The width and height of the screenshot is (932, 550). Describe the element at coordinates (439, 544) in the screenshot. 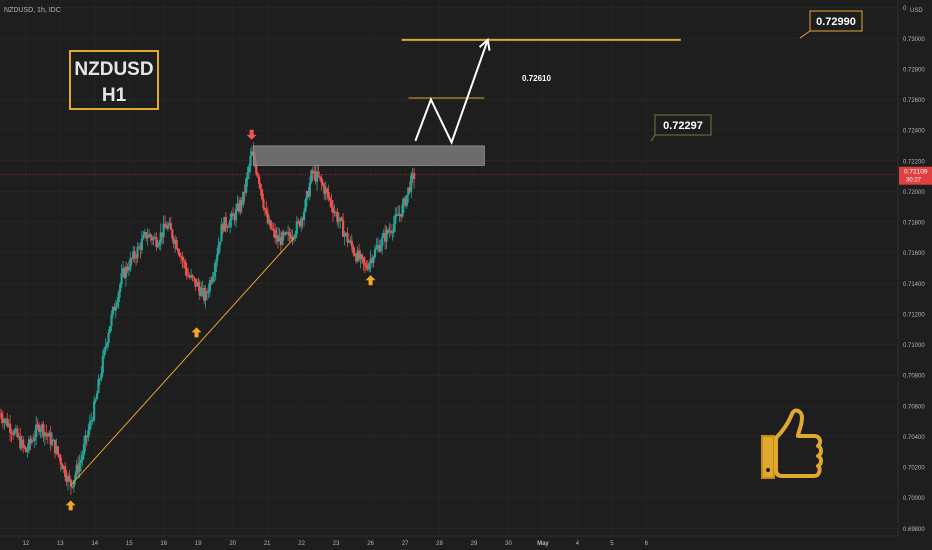

I see `x-tick-label: 28` at that location.